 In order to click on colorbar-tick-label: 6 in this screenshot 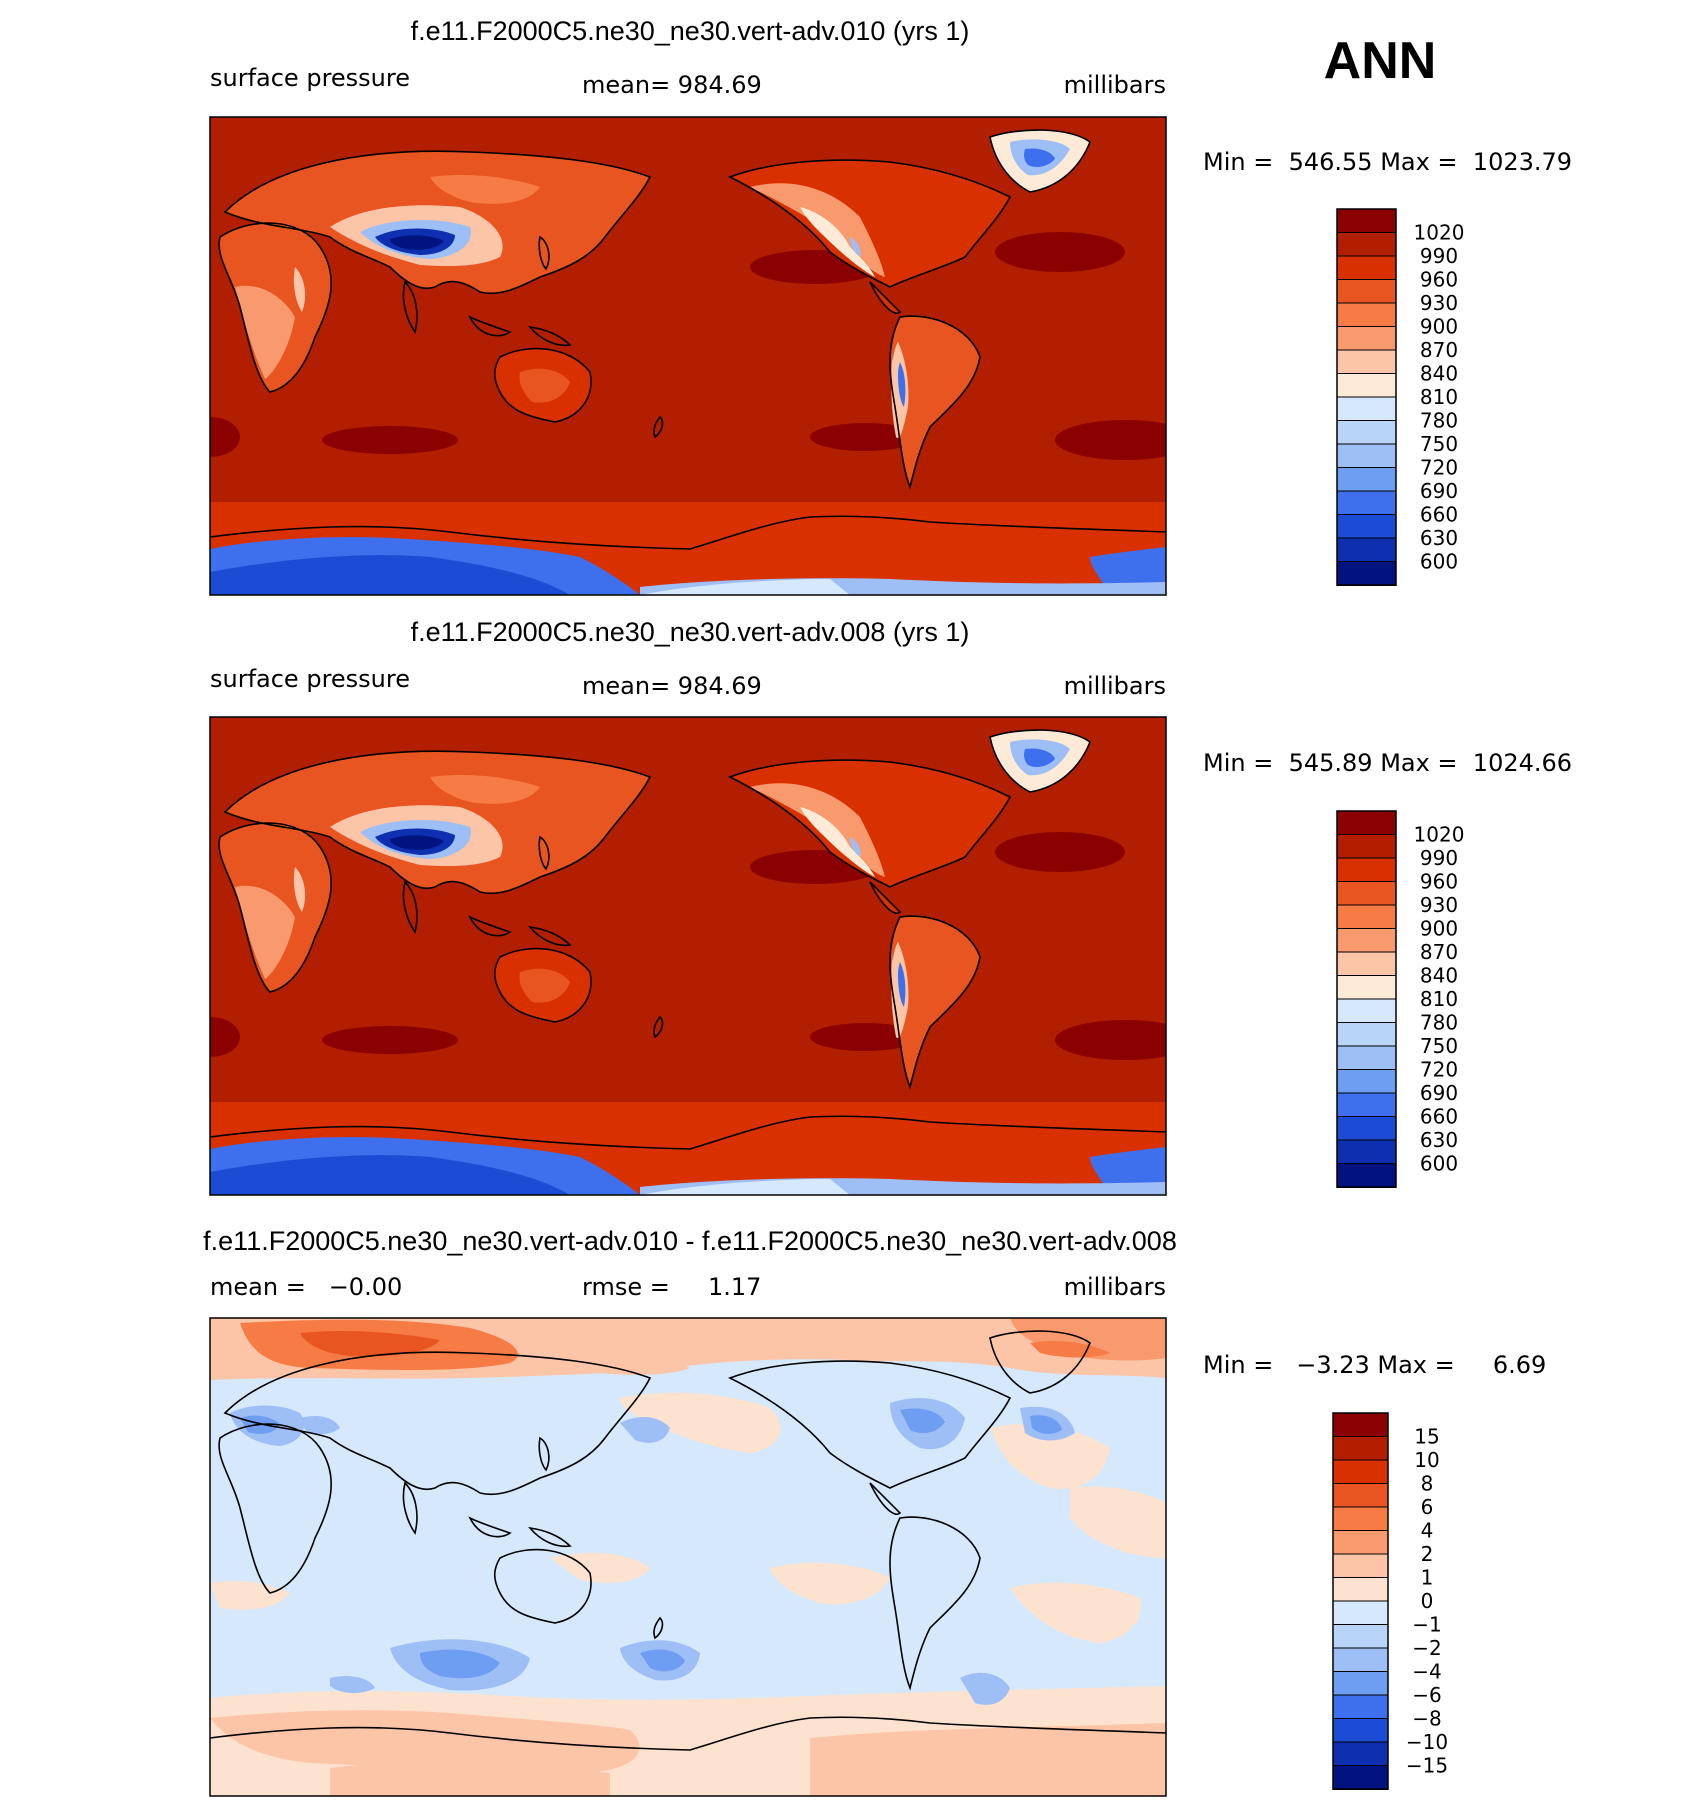, I will do `click(1427, 1507)`.